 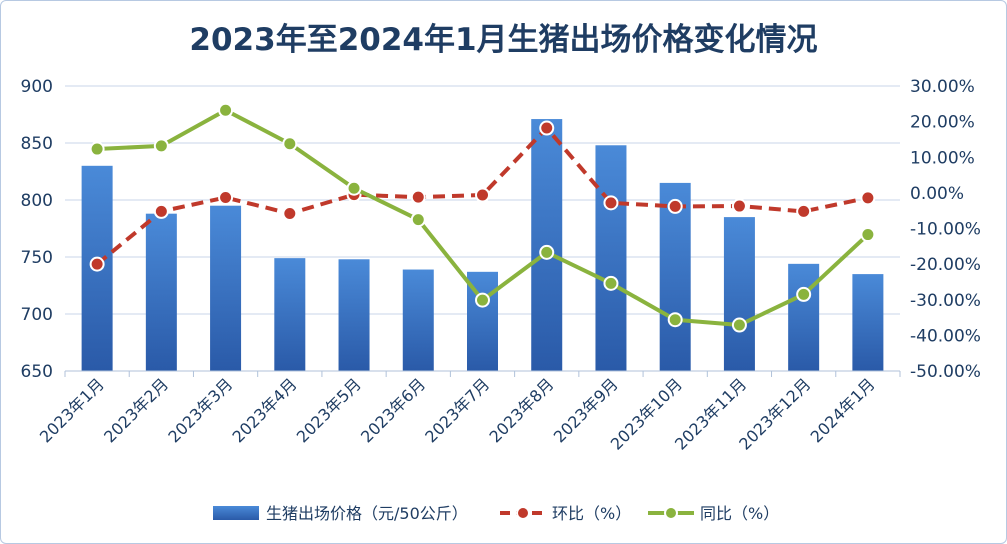 What do you see at coordinates (591, 513) in the screenshot?
I see `legend-label-mom: 环比（%）` at bounding box center [591, 513].